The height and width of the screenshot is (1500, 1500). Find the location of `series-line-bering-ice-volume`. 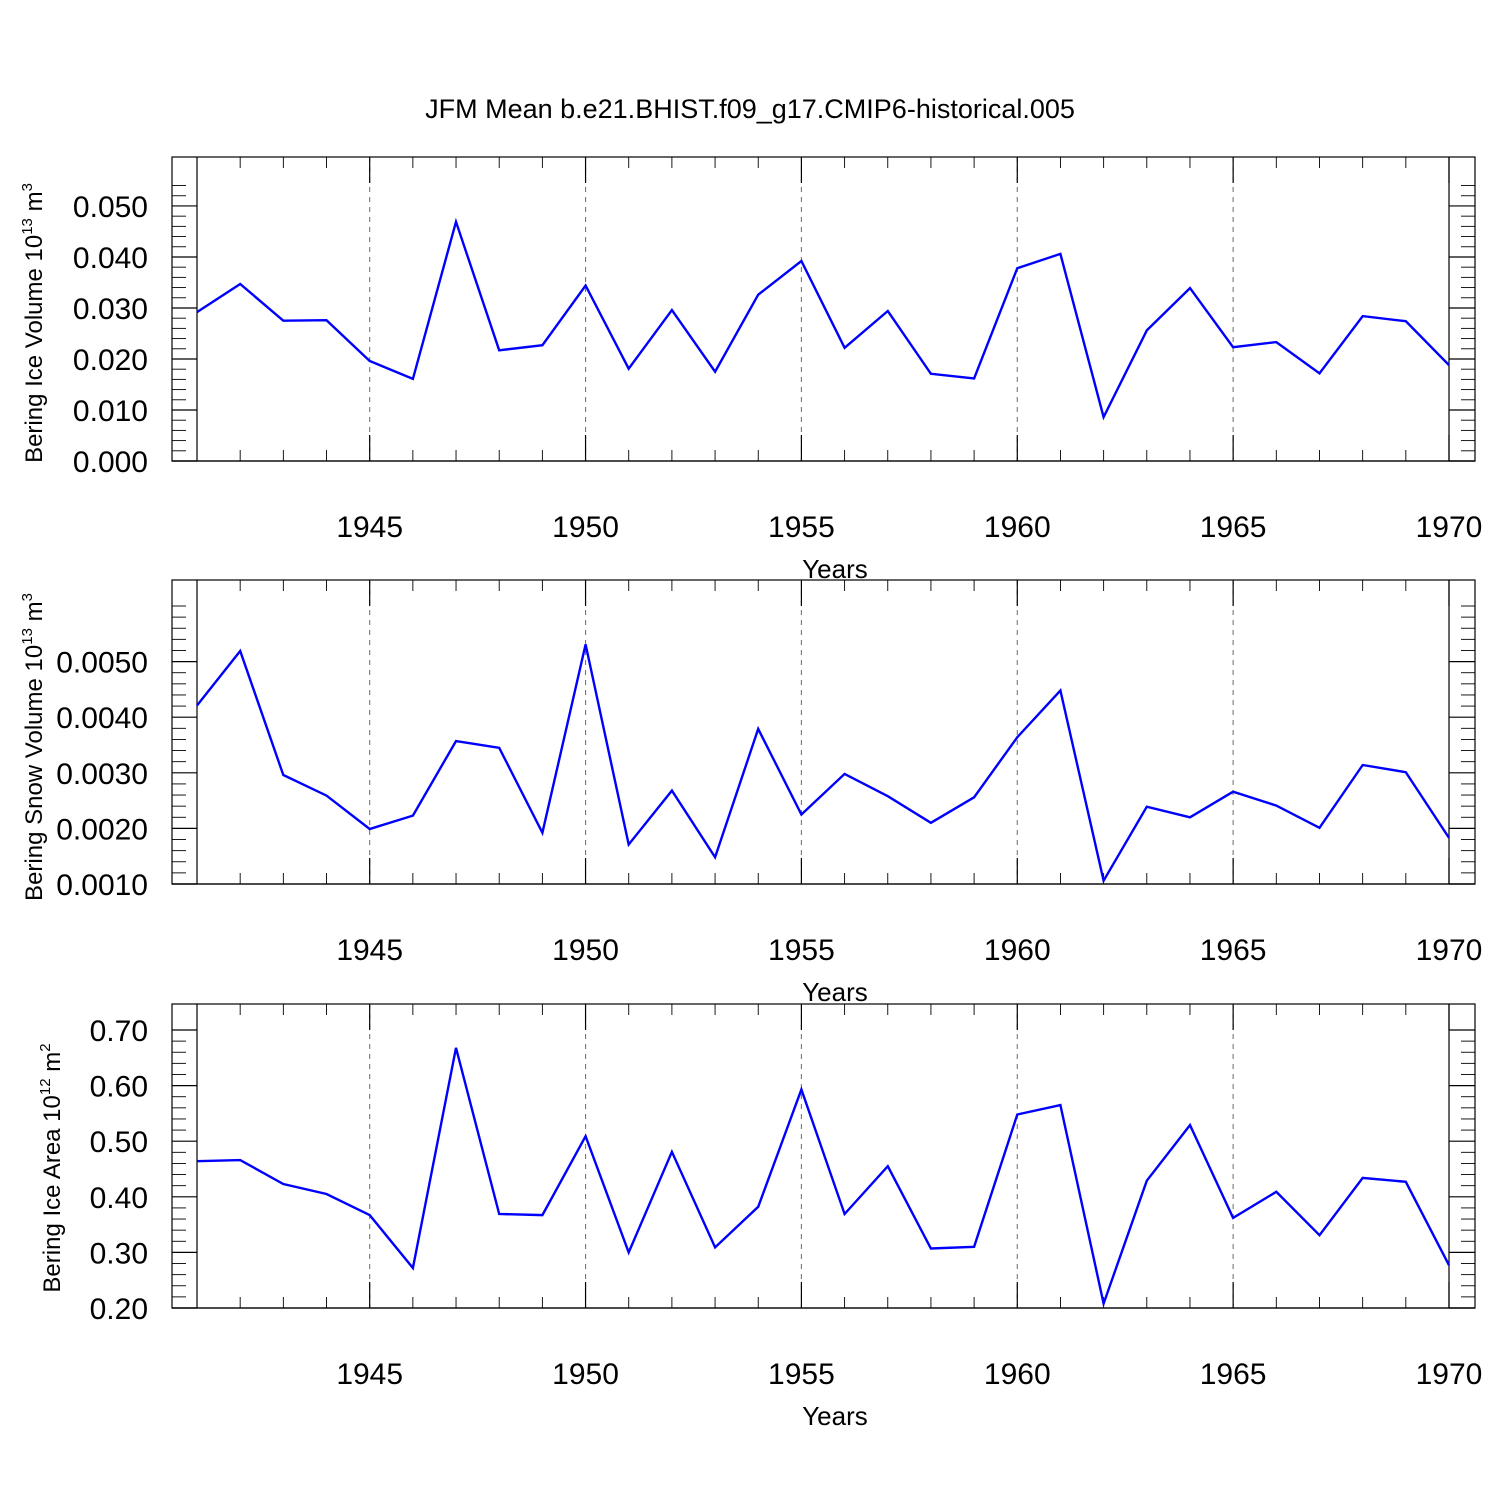

series-line-bering-ice-volume is located at coordinates (823, 319).